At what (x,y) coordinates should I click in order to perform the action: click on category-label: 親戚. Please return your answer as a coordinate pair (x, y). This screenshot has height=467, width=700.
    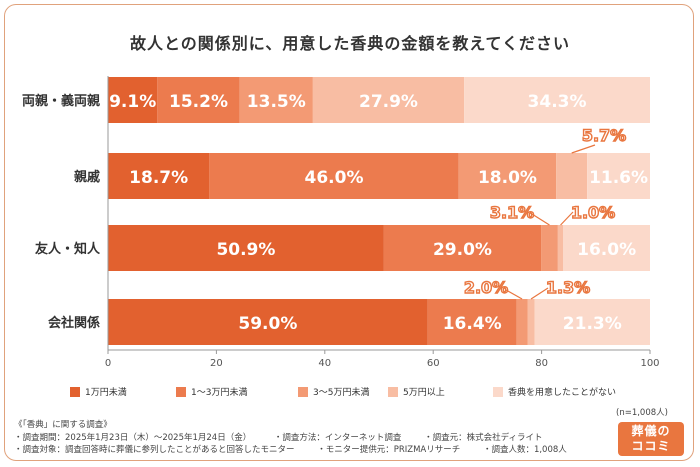
    Looking at the image, I should click on (87, 177).